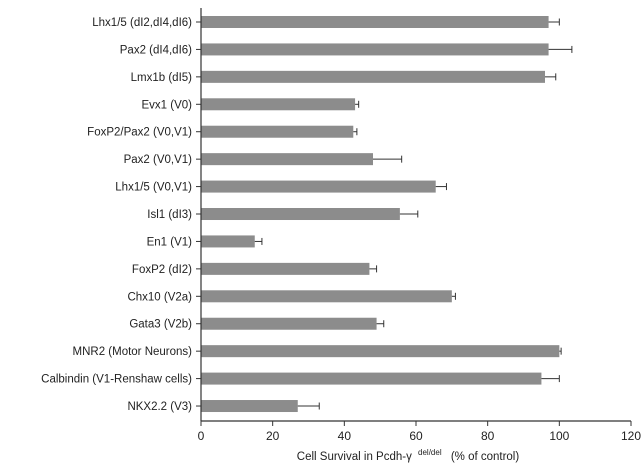 This screenshot has width=643, height=468. Describe the element at coordinates (170, 242) in the screenshot. I see `category-label: En1 (V1)` at that location.